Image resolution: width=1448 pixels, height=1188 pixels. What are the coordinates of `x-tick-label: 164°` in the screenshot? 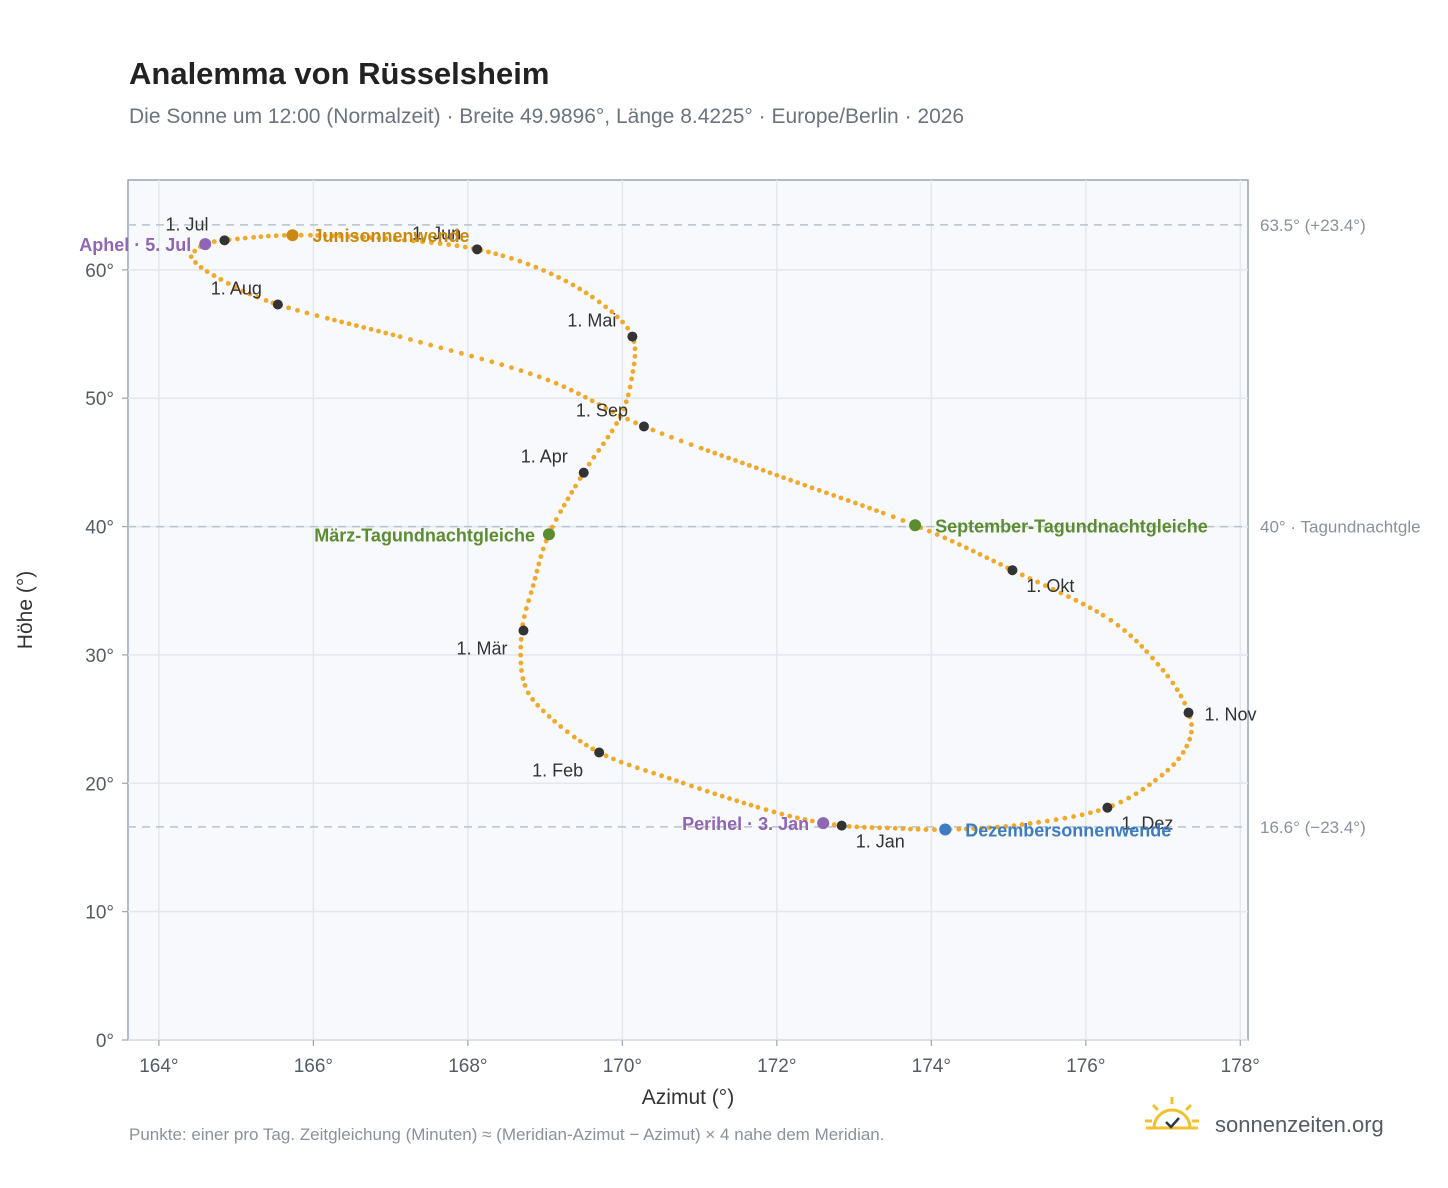 It's located at (158, 1066).